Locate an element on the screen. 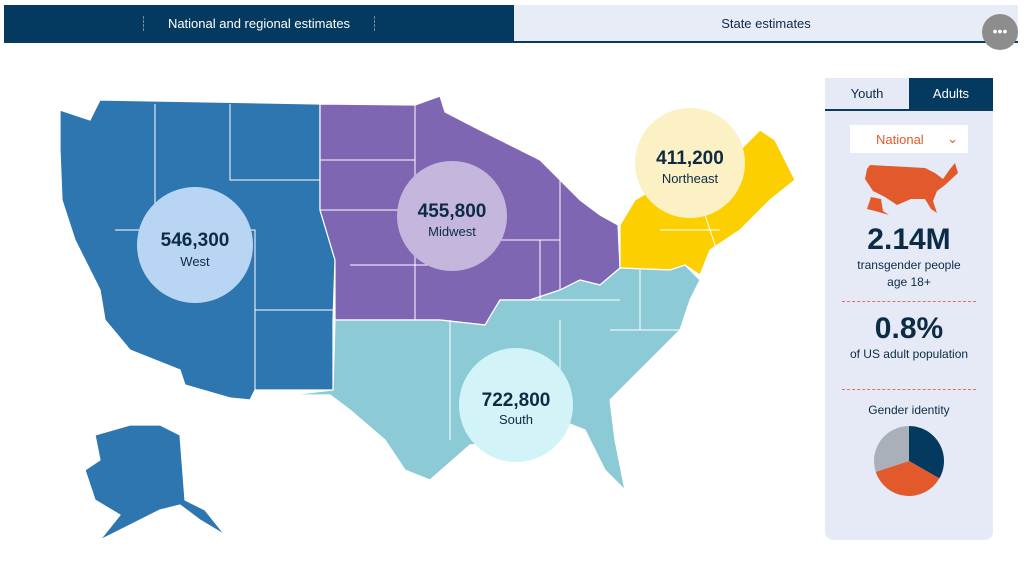 The height and width of the screenshot is (575, 1024). tab-youth: Youth is located at coordinates (867, 93).